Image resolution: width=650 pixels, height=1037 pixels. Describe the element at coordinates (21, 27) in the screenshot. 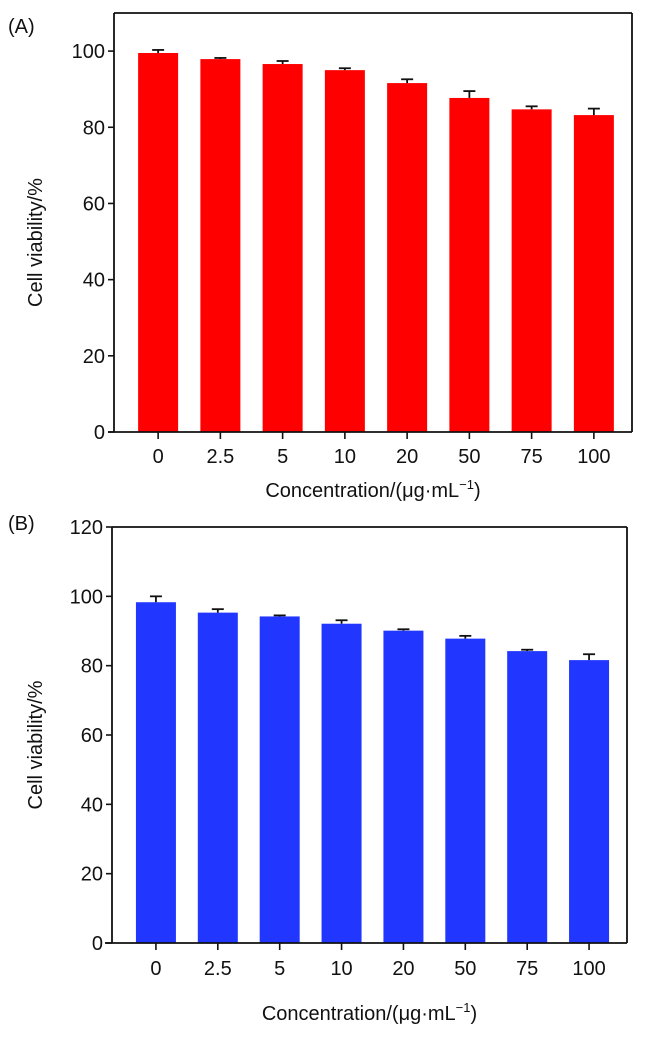

I see `panel-label: (A)` at that location.